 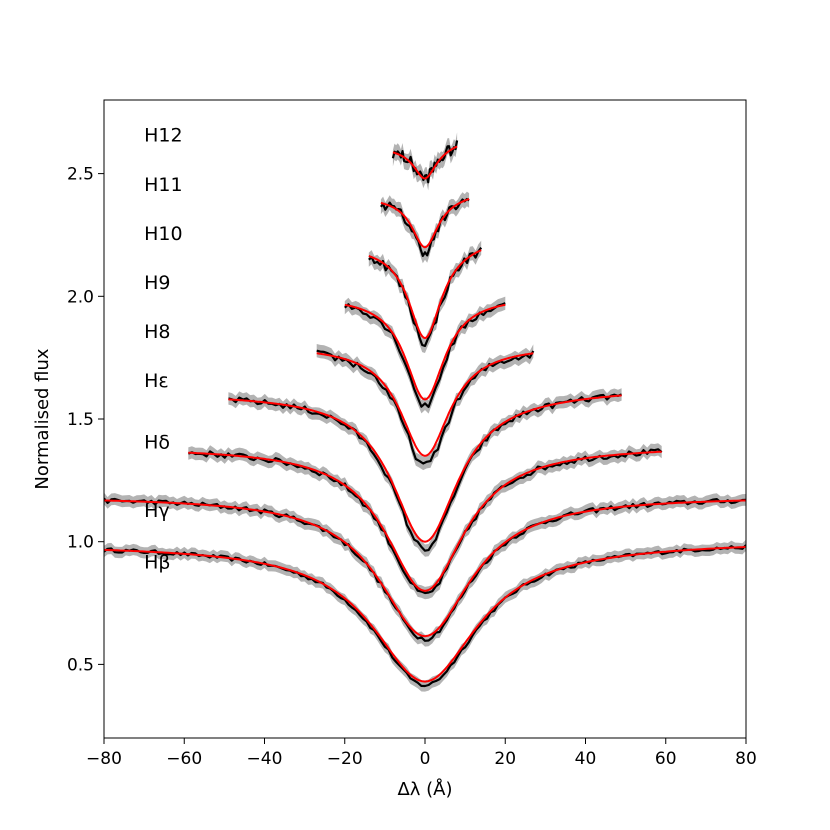 What do you see at coordinates (163, 349) in the screenshot?
I see `line-labels: Hβ Hγ Hδ Hε H8 H9 H10 H11 H12` at bounding box center [163, 349].